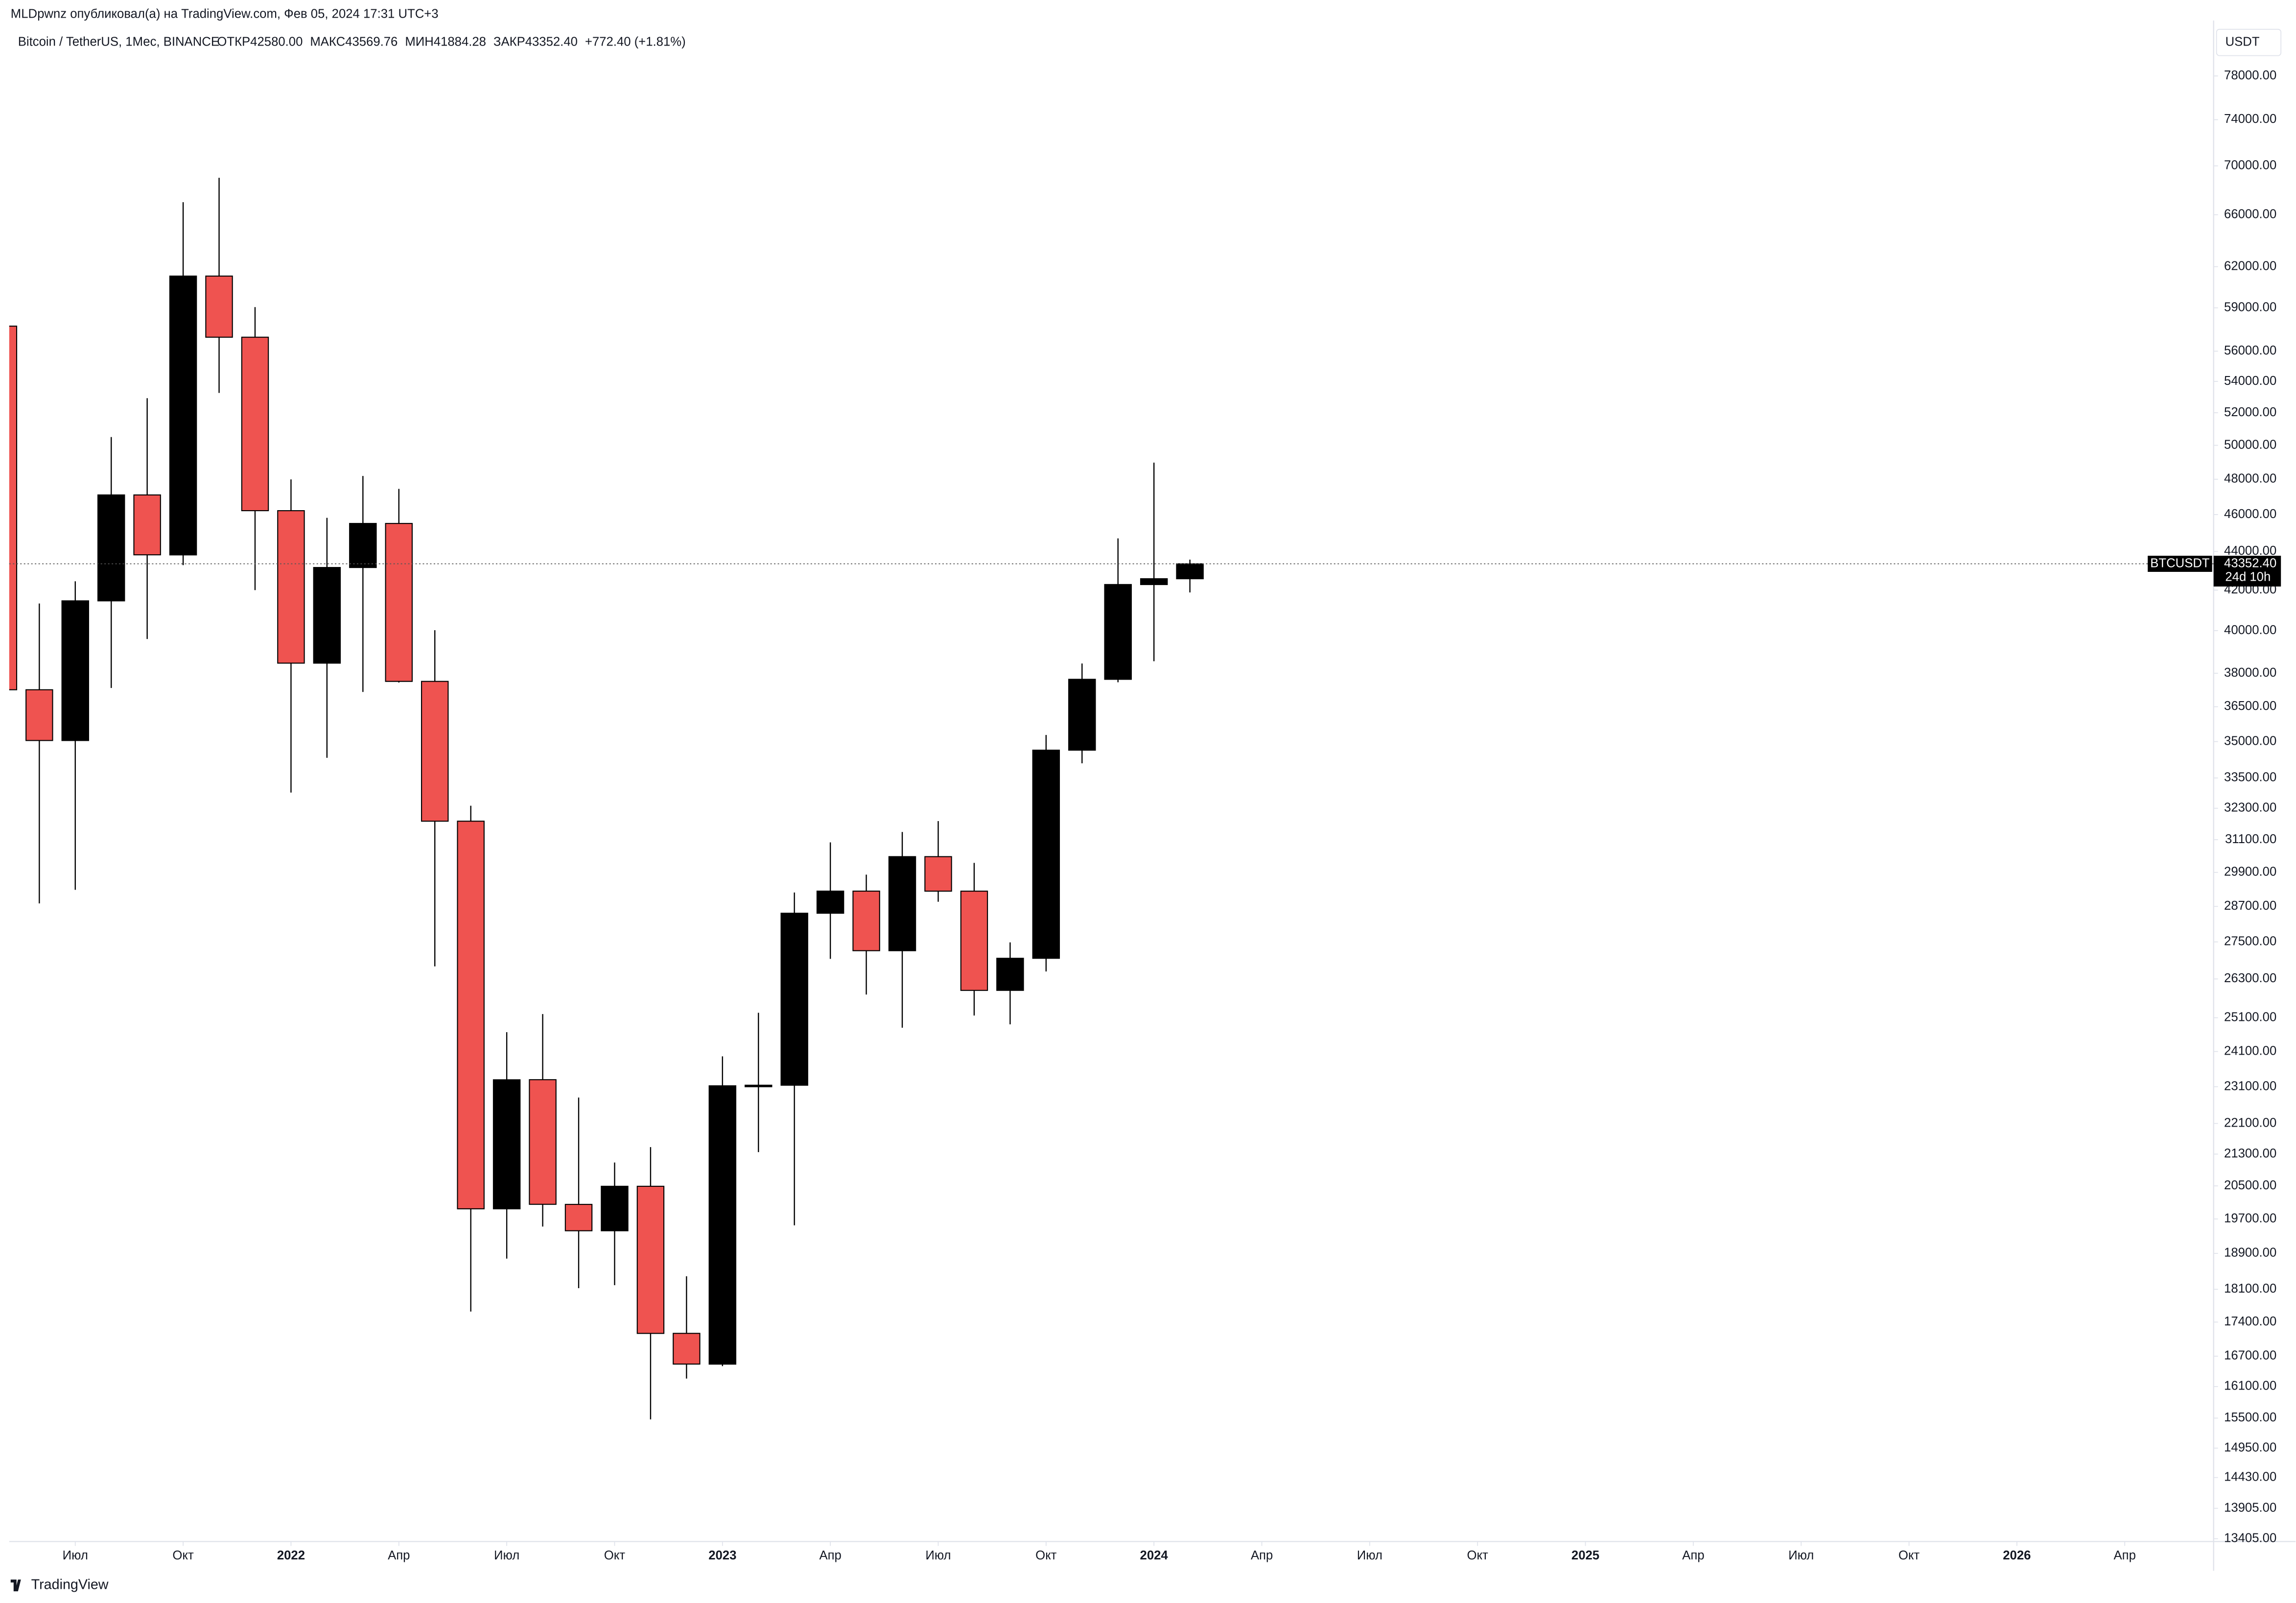  I want to click on x-tick-label: 2024, so click(1154, 1555).